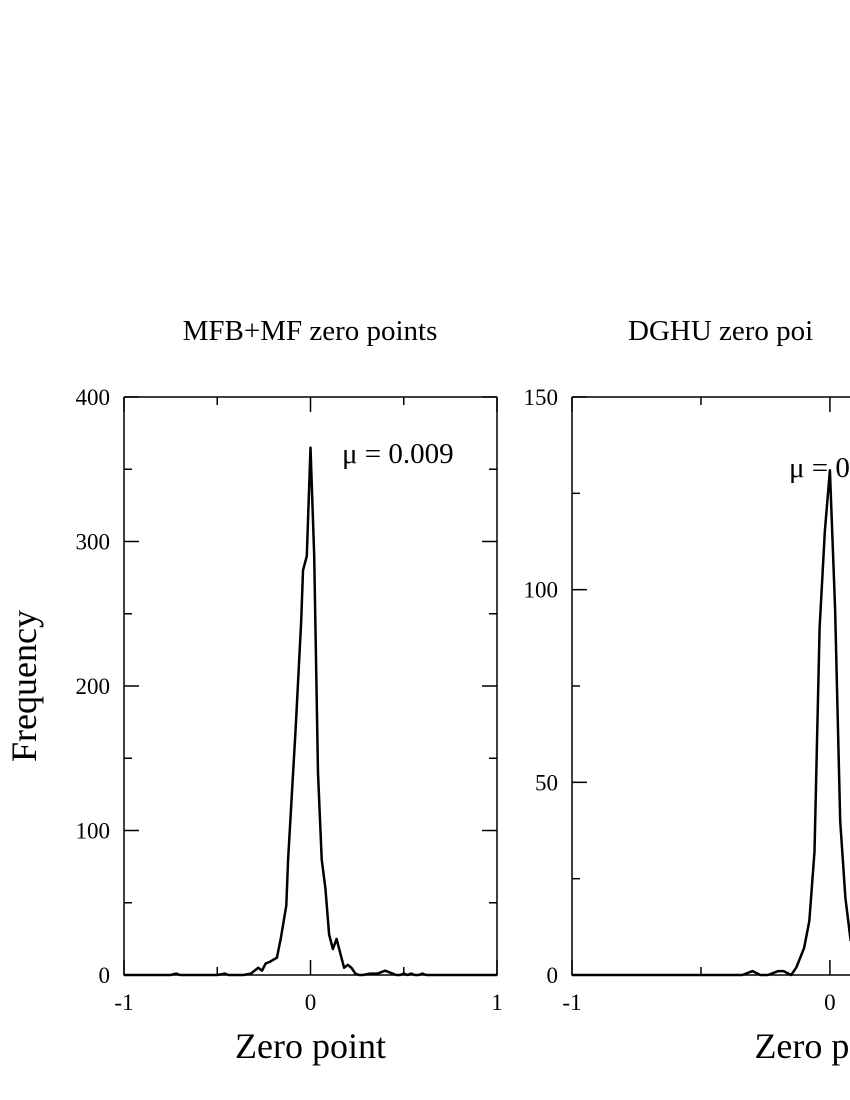 This screenshot has height=1100, width=850. What do you see at coordinates (553, 975) in the screenshot?
I see `dghu-ytick-label: 0` at bounding box center [553, 975].